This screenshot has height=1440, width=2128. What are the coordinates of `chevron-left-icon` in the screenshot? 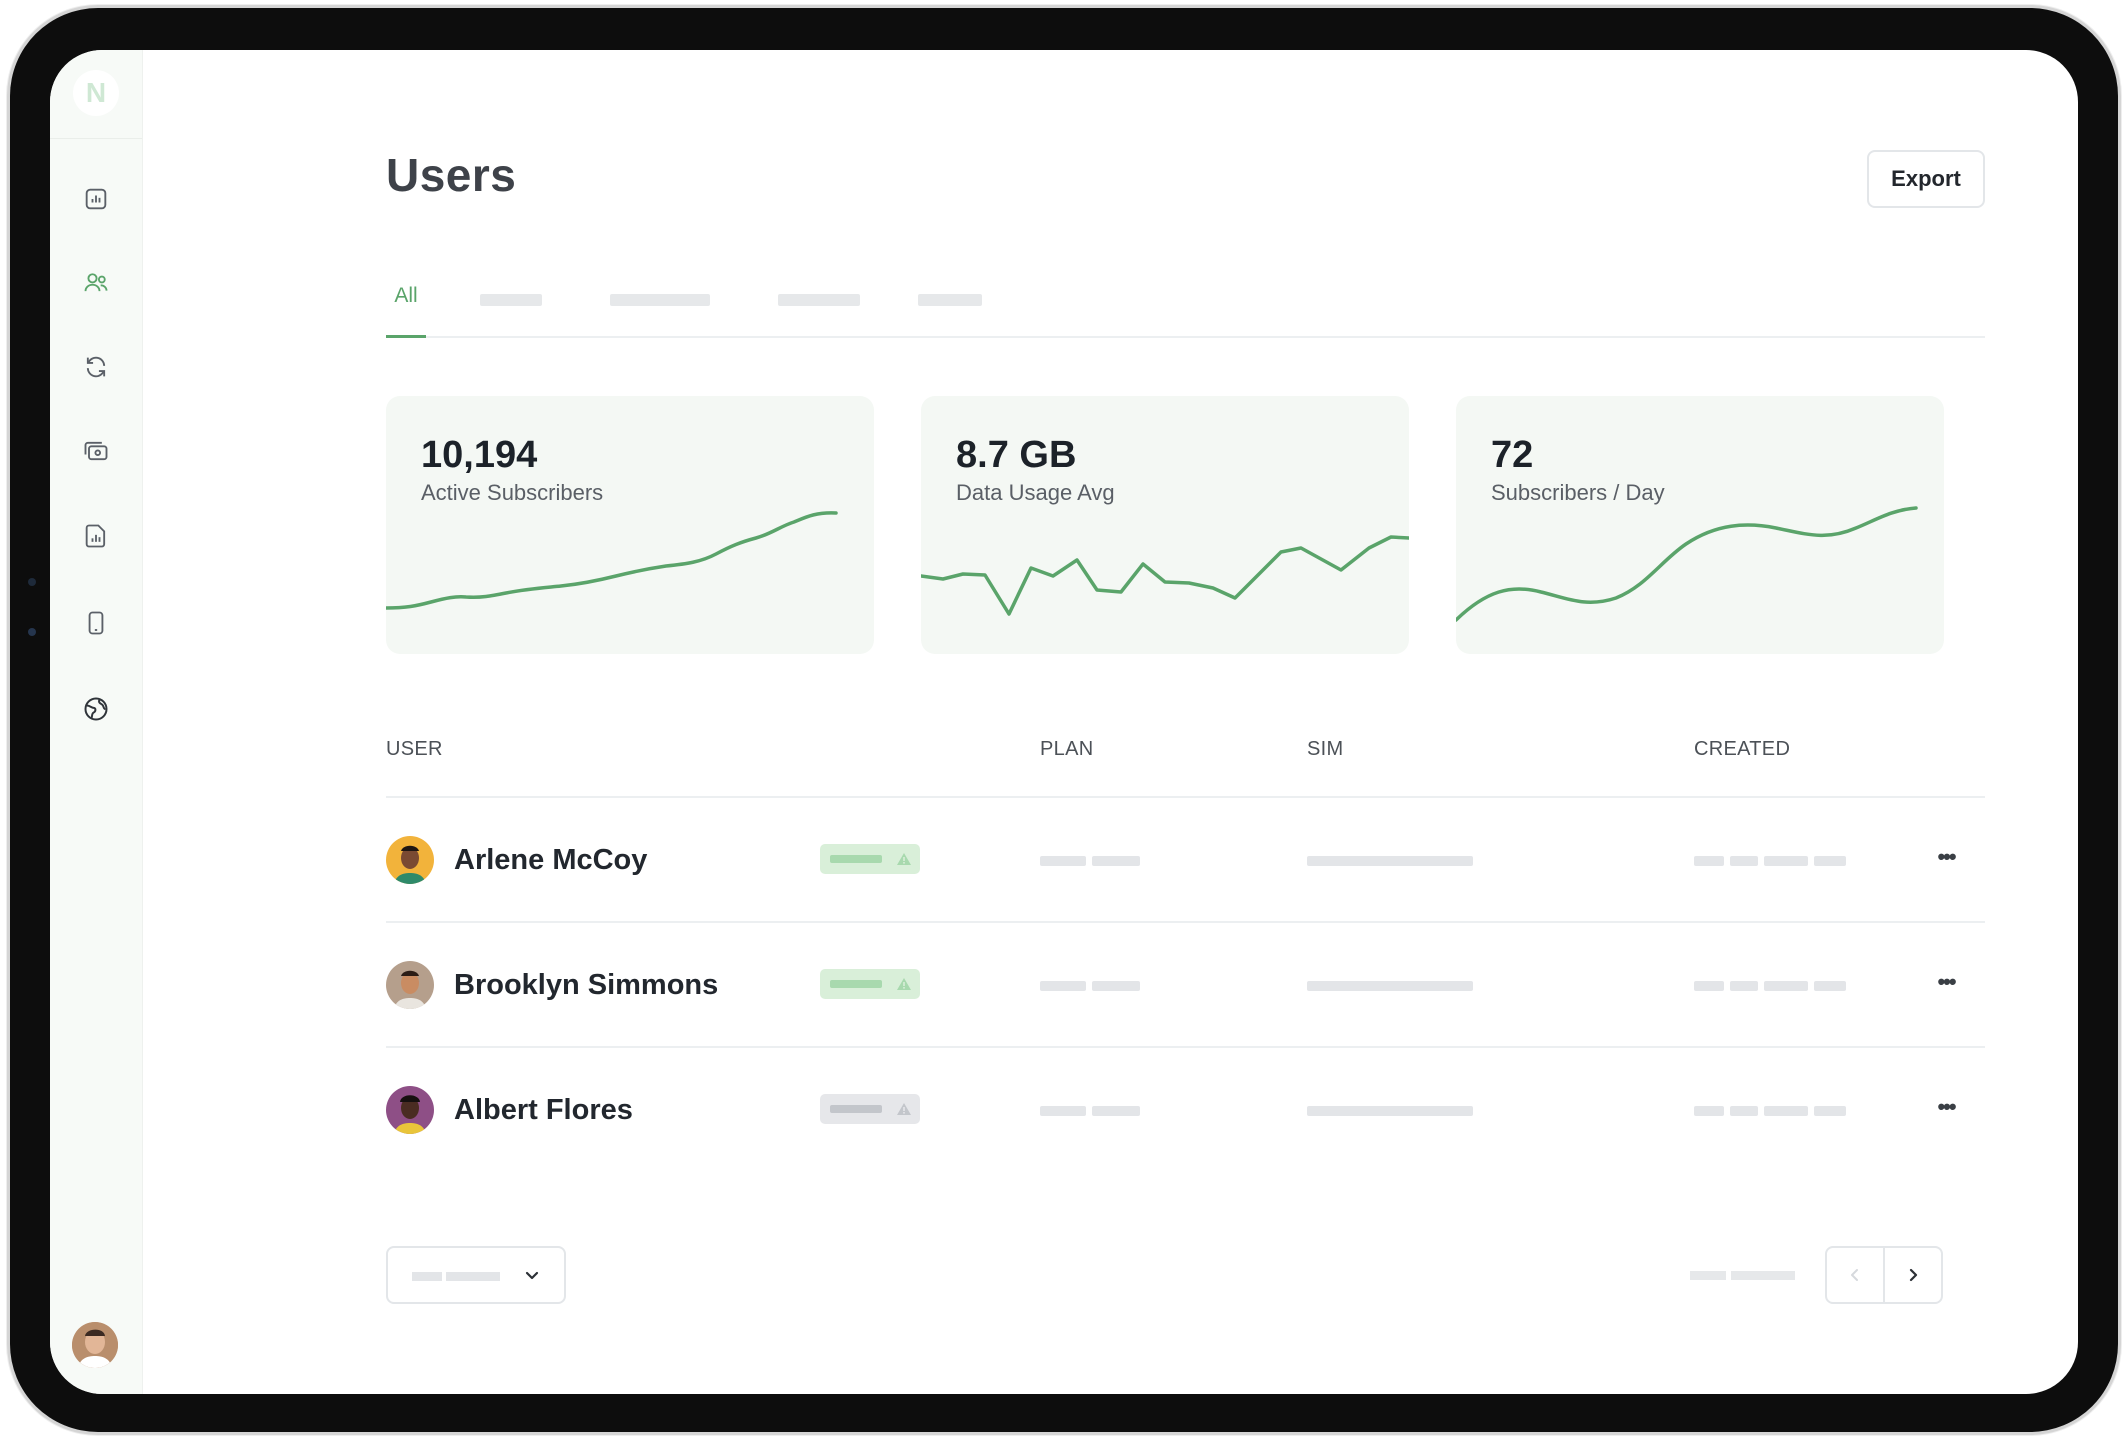 It's located at (1854, 1275).